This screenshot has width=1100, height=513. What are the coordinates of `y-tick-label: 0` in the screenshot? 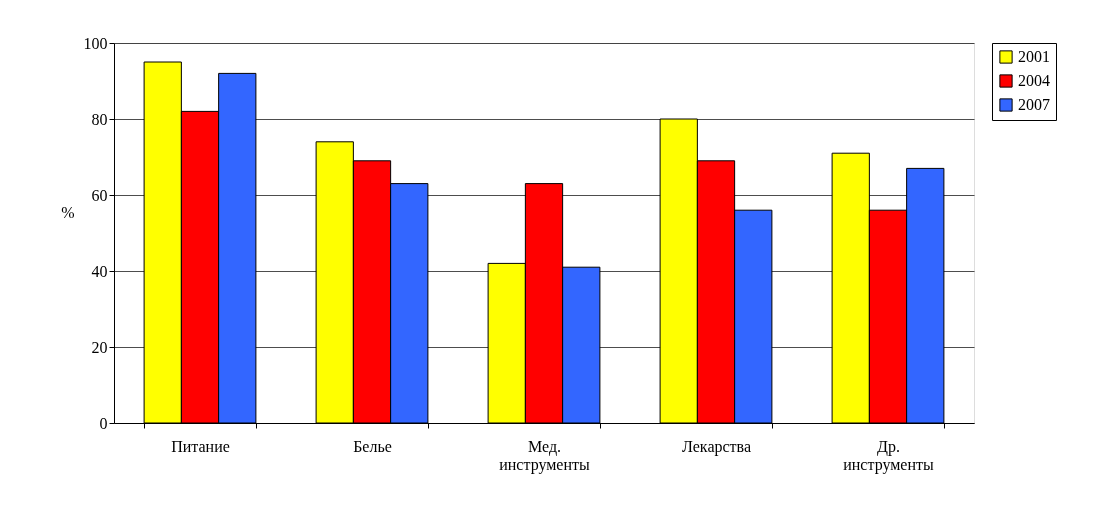 It's located at (103, 423).